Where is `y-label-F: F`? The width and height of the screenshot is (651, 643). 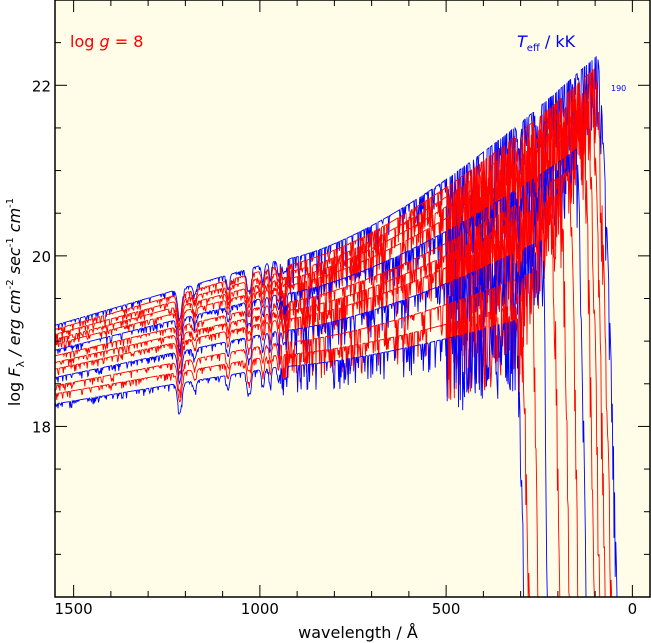 y-label-F: F is located at coordinates (14, 372).